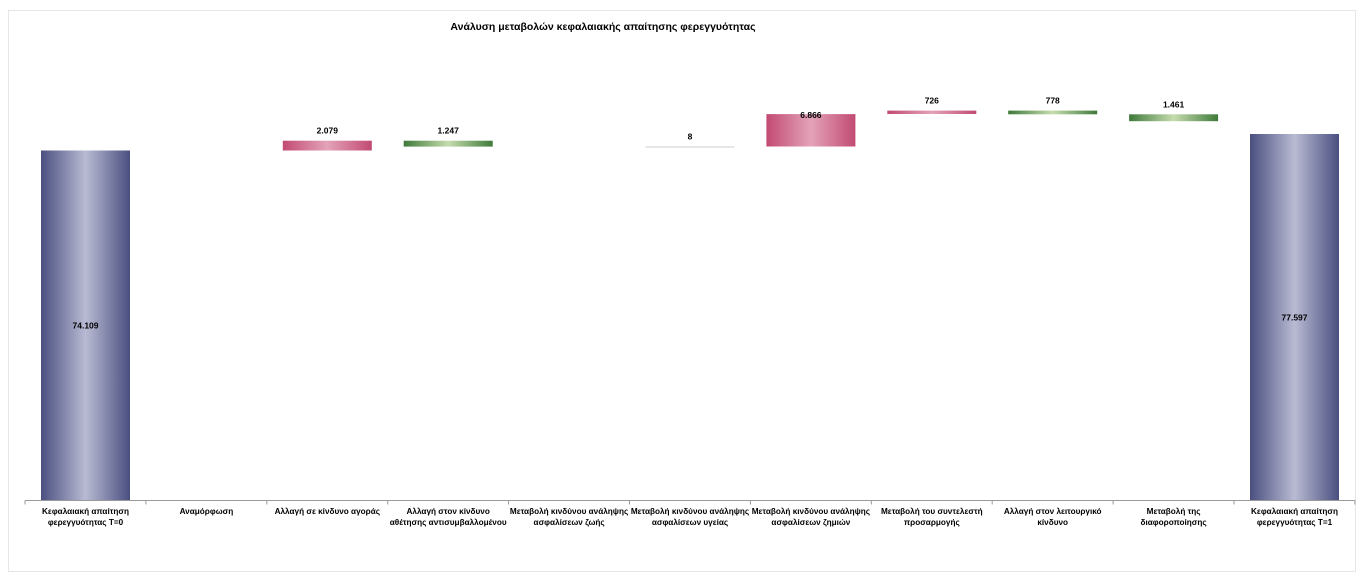  What do you see at coordinates (85, 517) in the screenshot?
I see `category-label: Κεφαλαιακή απαίτηση φερεγγυότητας Τ=0` at bounding box center [85, 517].